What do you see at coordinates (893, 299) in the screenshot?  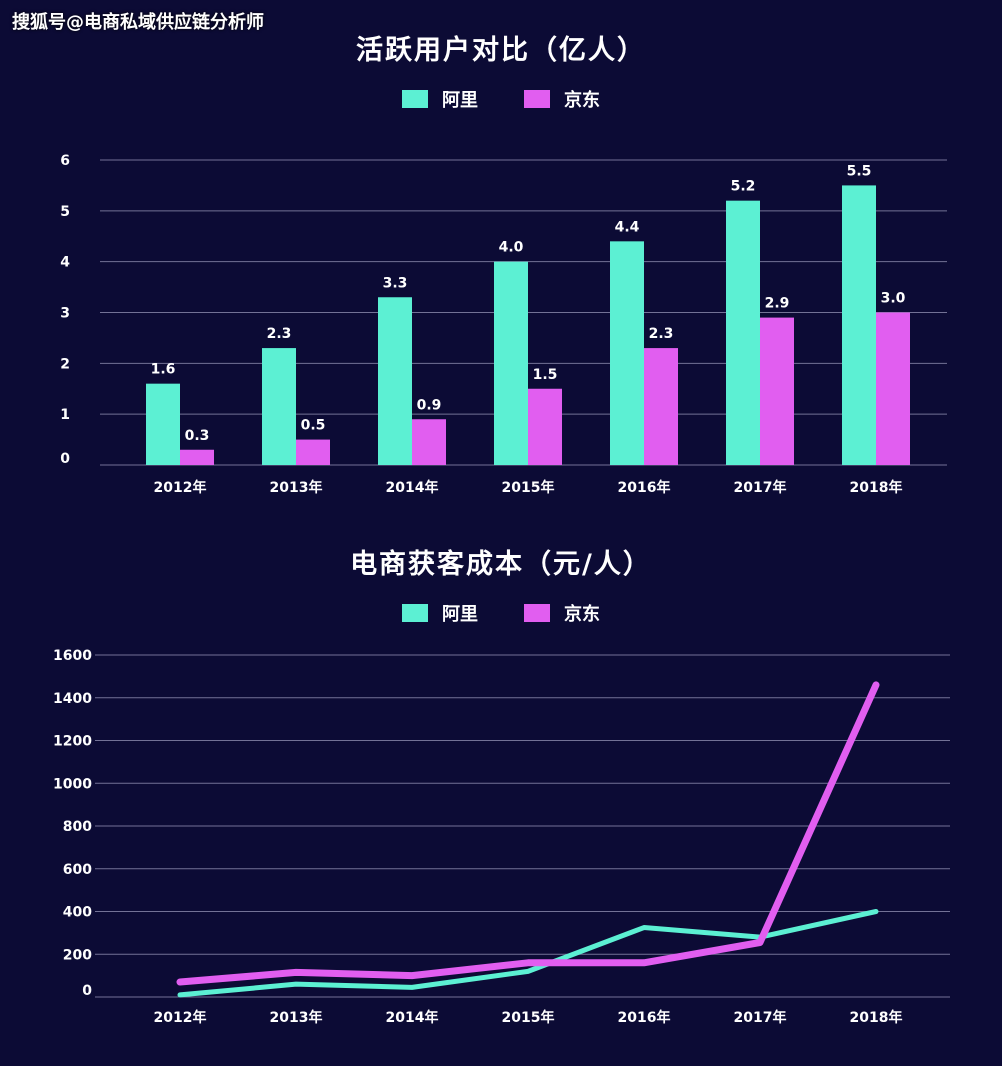 I see `data-label: 3.0` at bounding box center [893, 299].